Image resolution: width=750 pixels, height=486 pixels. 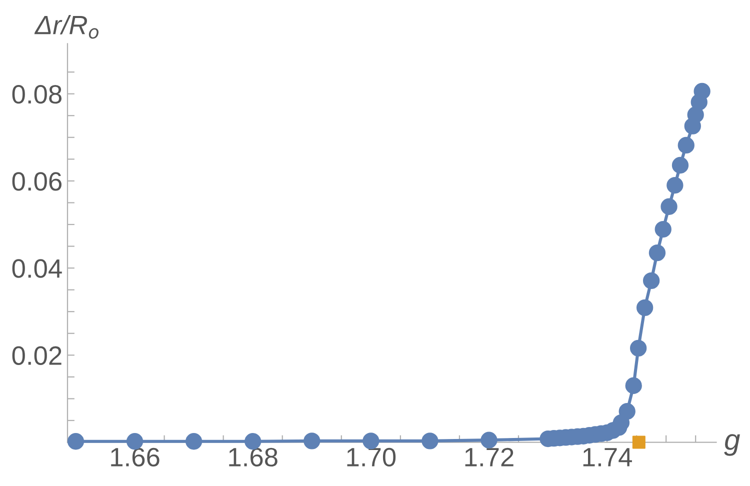 I want to click on x-tick-label: 1.66, so click(x=135, y=457).